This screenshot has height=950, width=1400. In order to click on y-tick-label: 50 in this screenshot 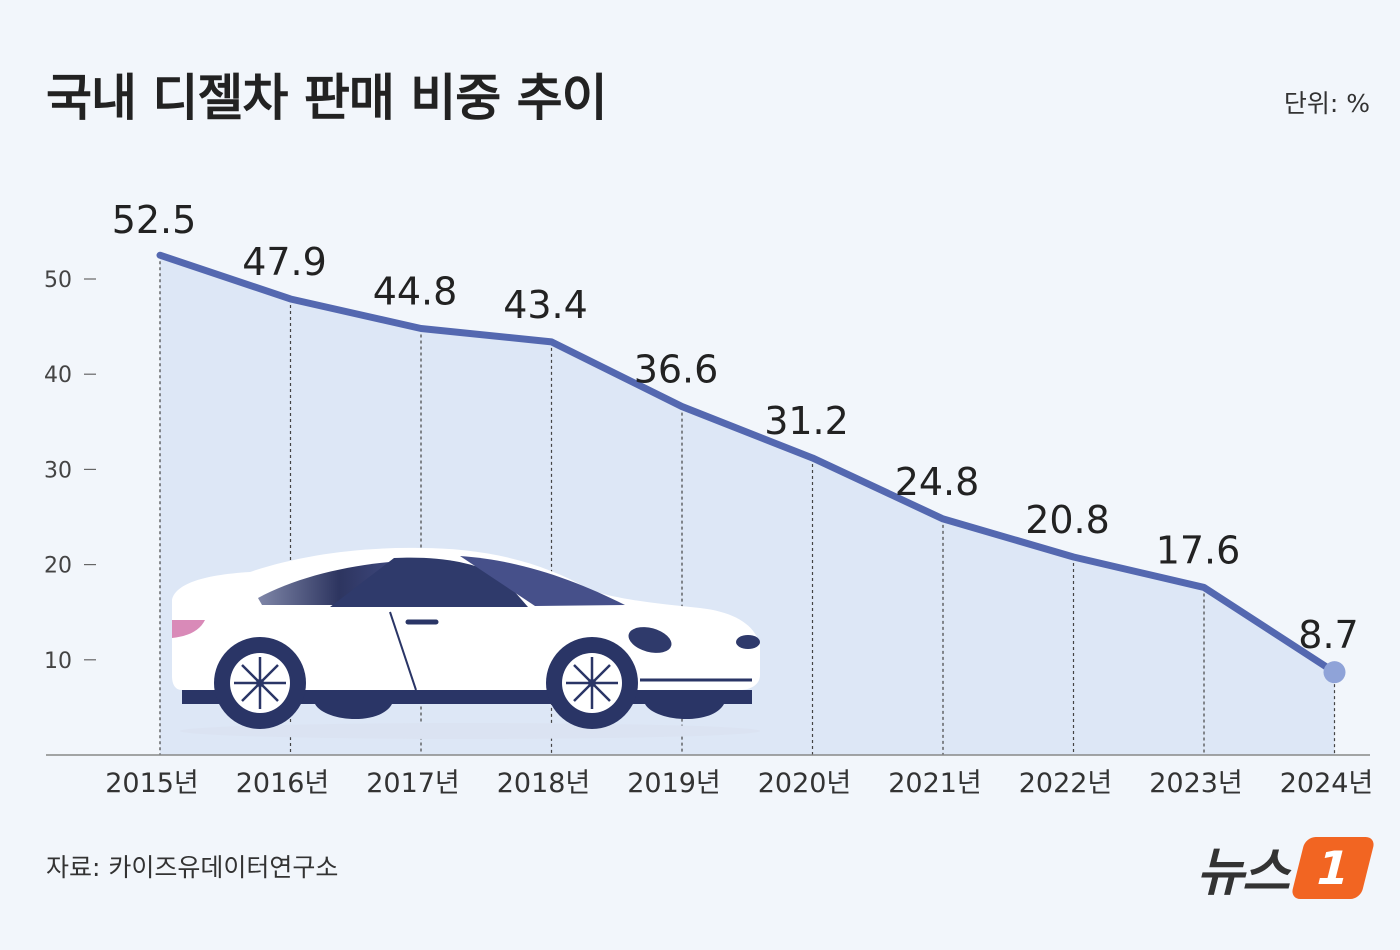, I will do `click(58, 280)`.